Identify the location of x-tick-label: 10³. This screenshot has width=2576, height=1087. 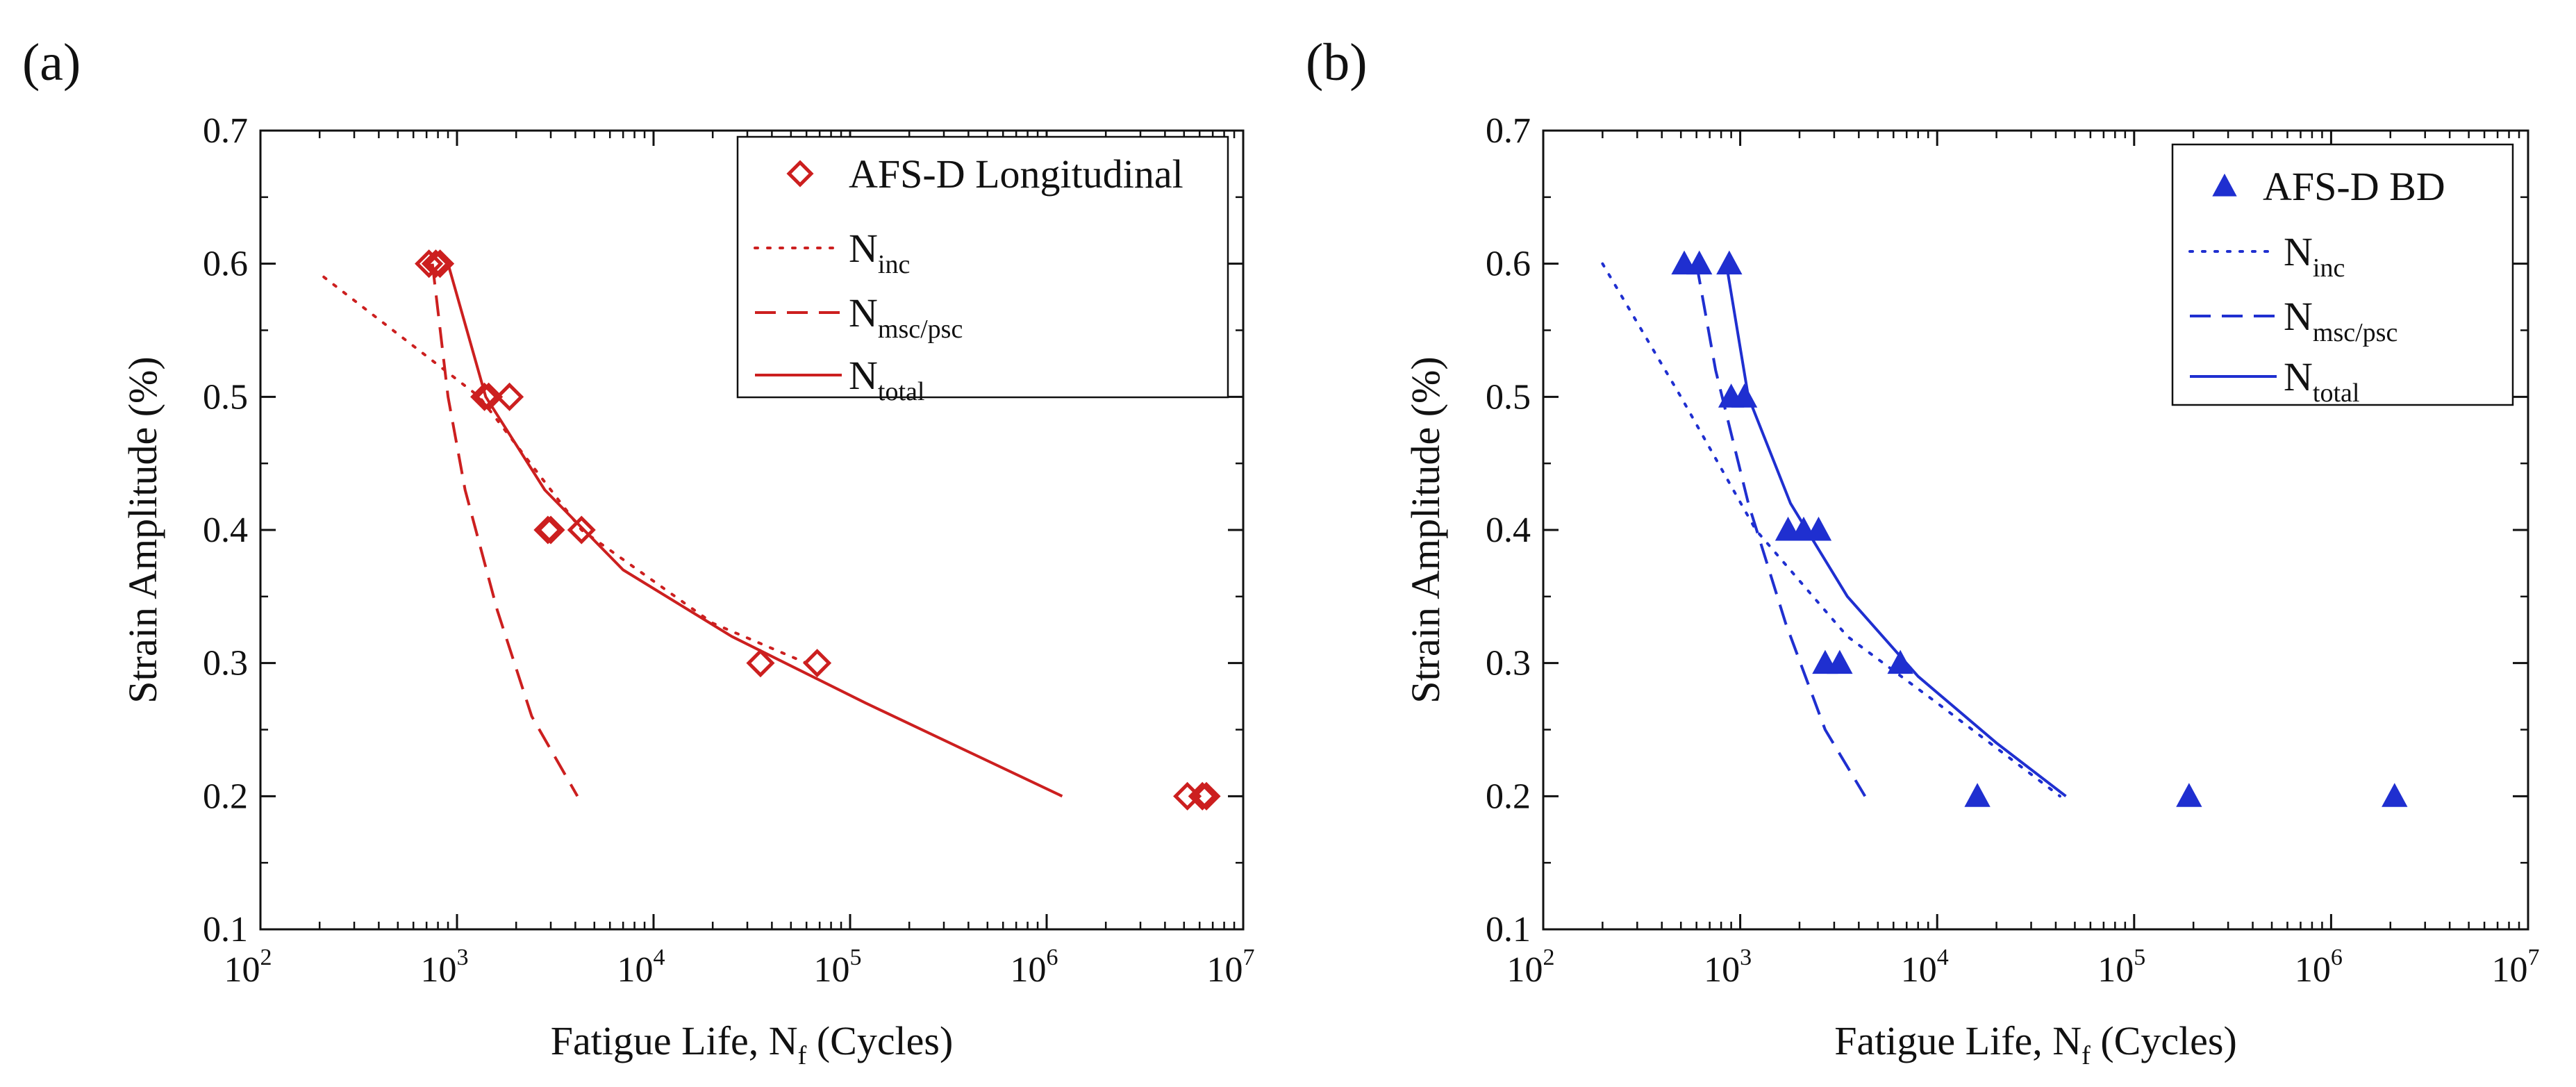
(445, 967).